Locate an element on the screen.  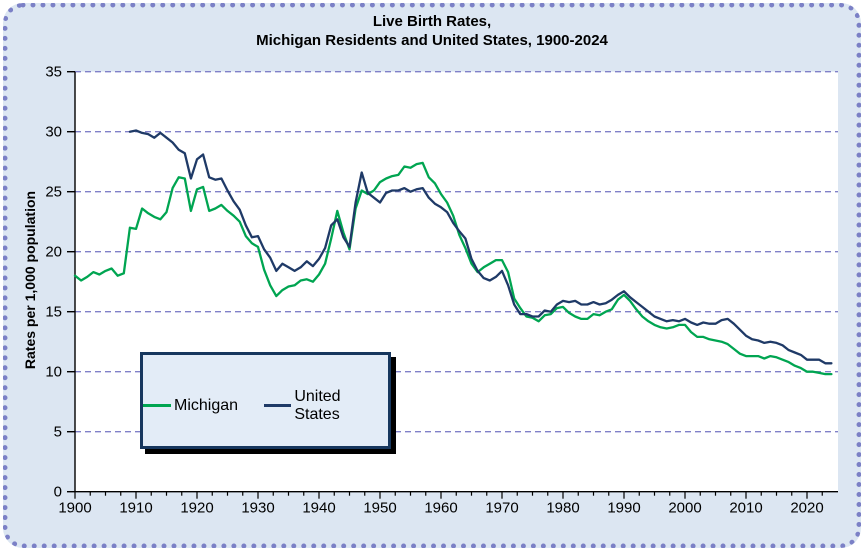
x-tick-label-1960: 1960 is located at coordinates (440, 508).